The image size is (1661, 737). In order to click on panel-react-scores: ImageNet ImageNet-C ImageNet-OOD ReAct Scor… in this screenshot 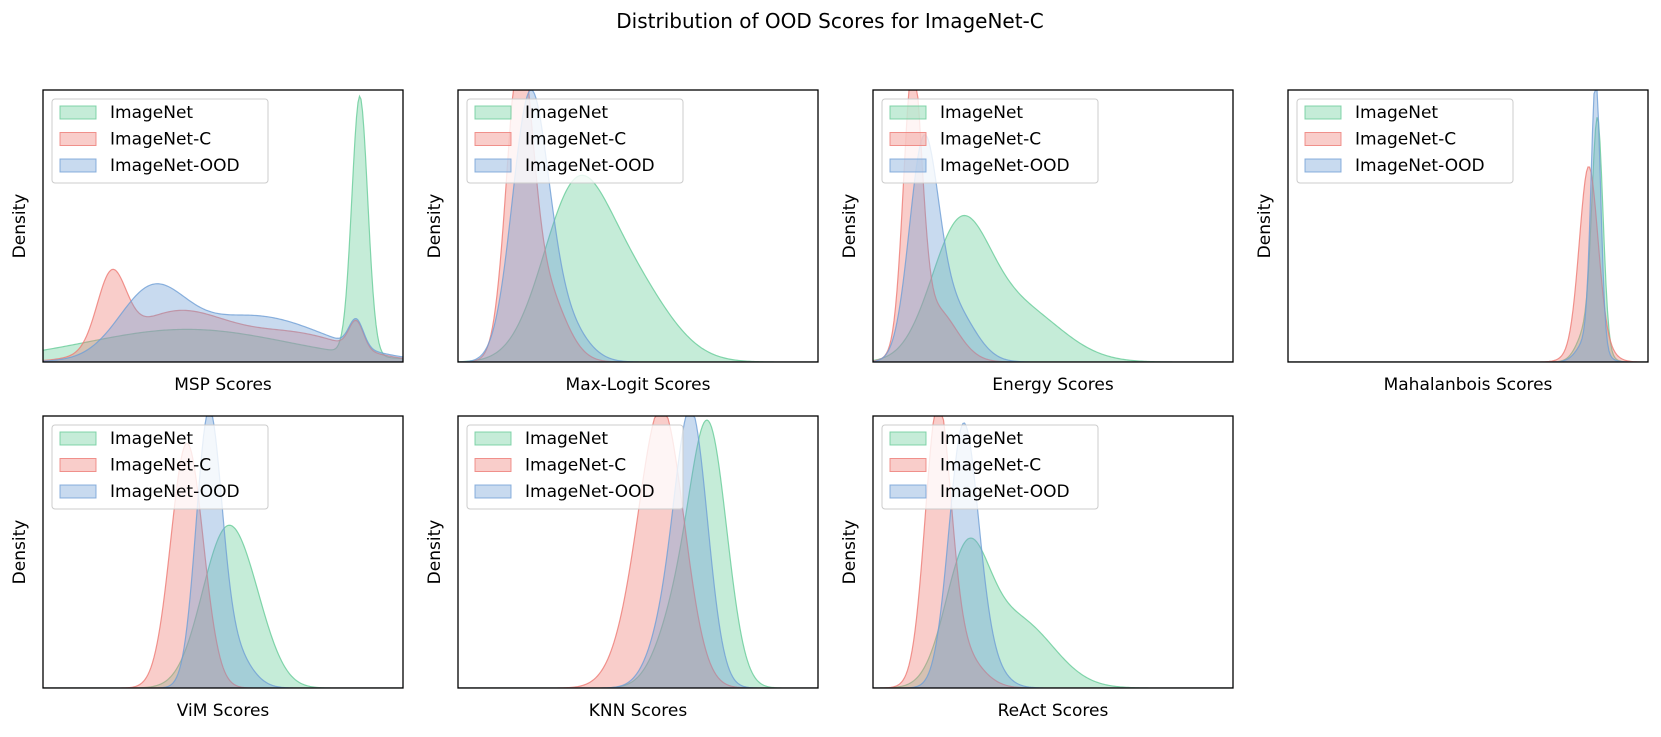, I will do `click(1037, 568)`.